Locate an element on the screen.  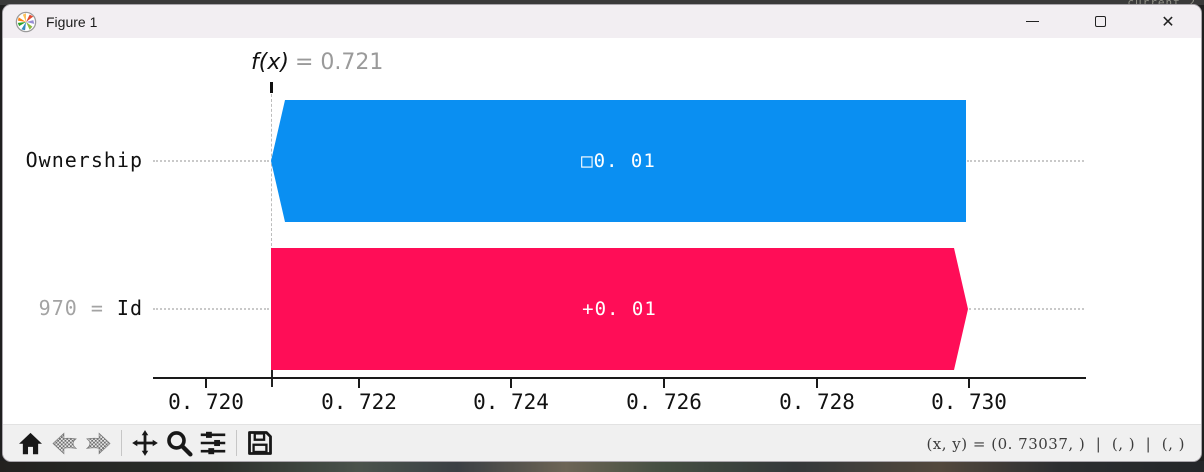
configure-subplots-button is located at coordinates (213, 443).